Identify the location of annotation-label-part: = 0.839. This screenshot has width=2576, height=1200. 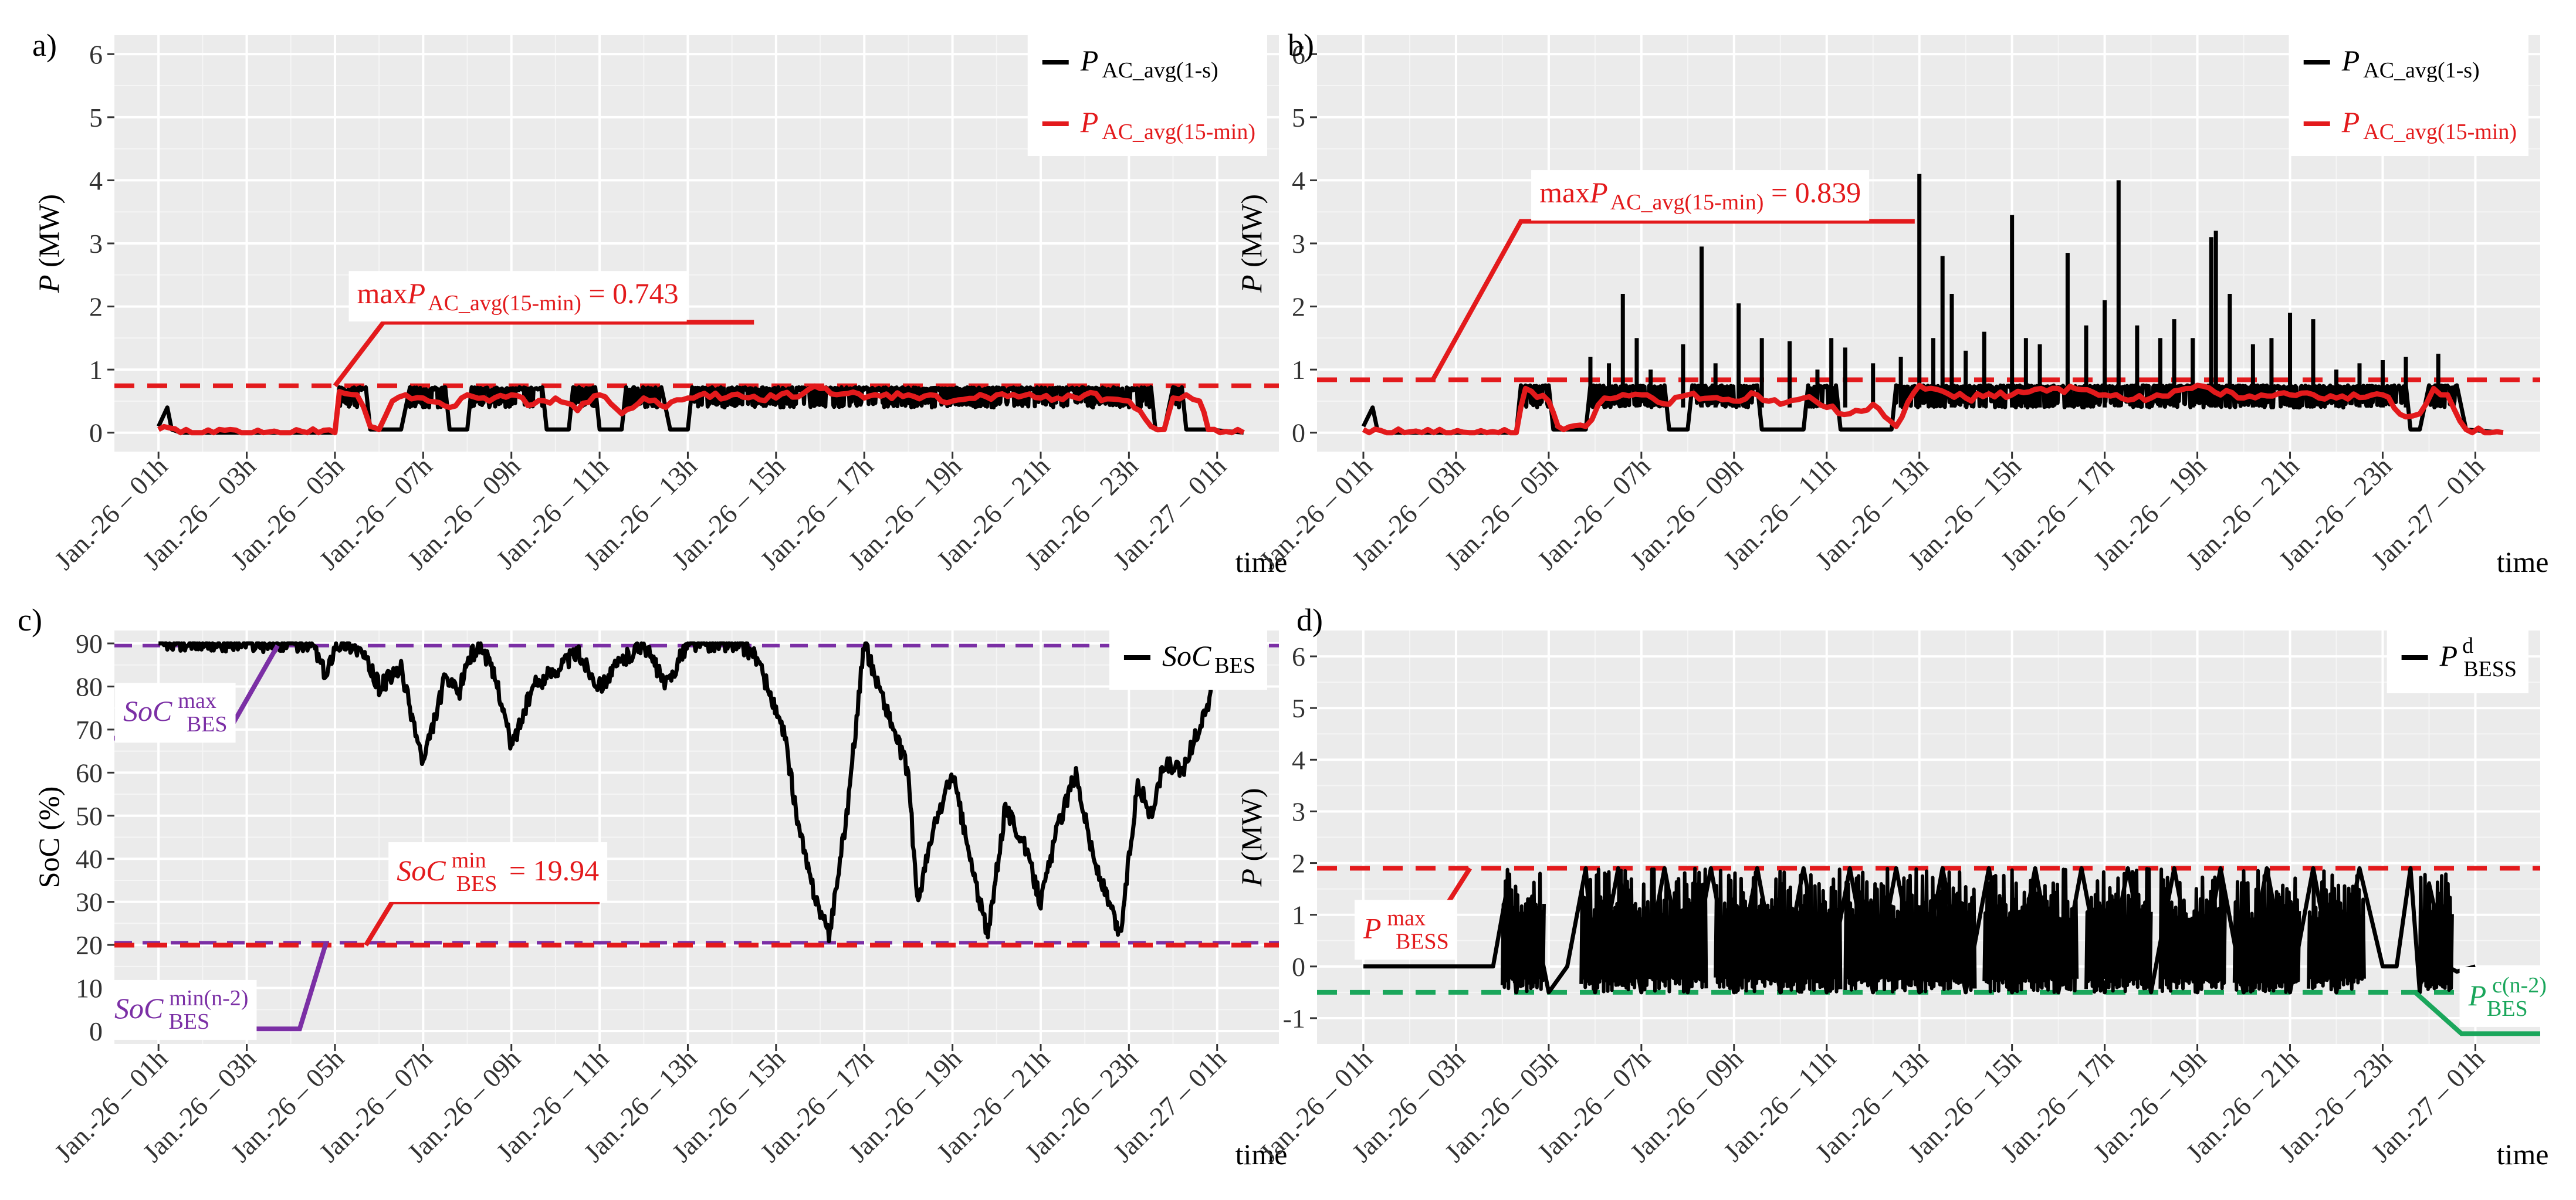
(1812, 193).